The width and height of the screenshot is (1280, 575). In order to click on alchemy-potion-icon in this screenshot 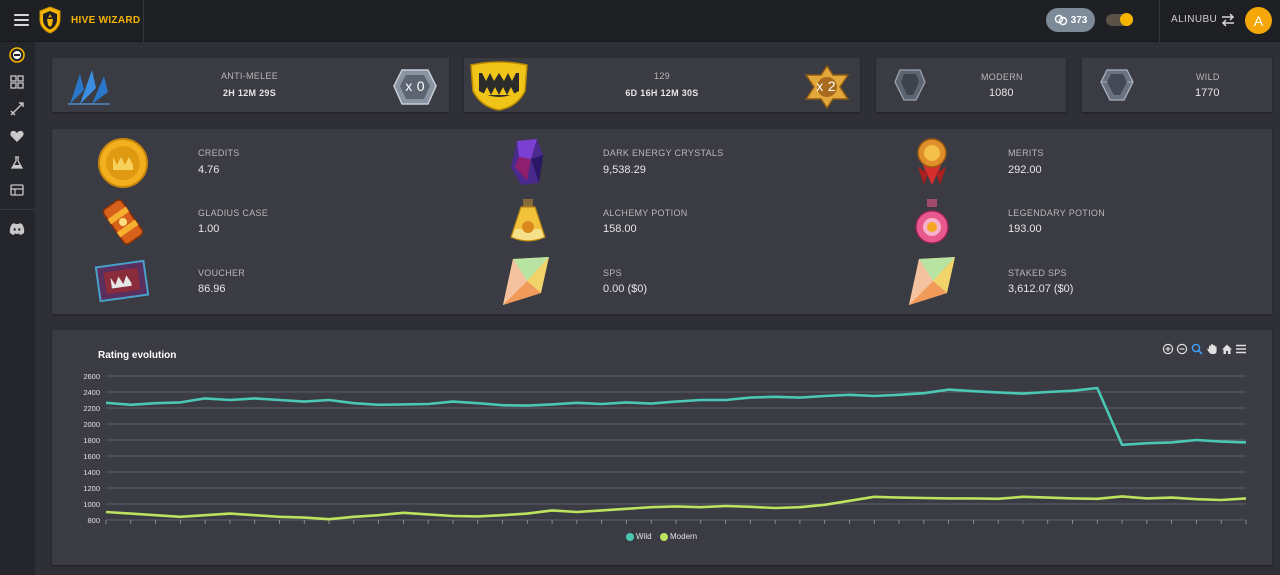, I will do `click(528, 220)`.